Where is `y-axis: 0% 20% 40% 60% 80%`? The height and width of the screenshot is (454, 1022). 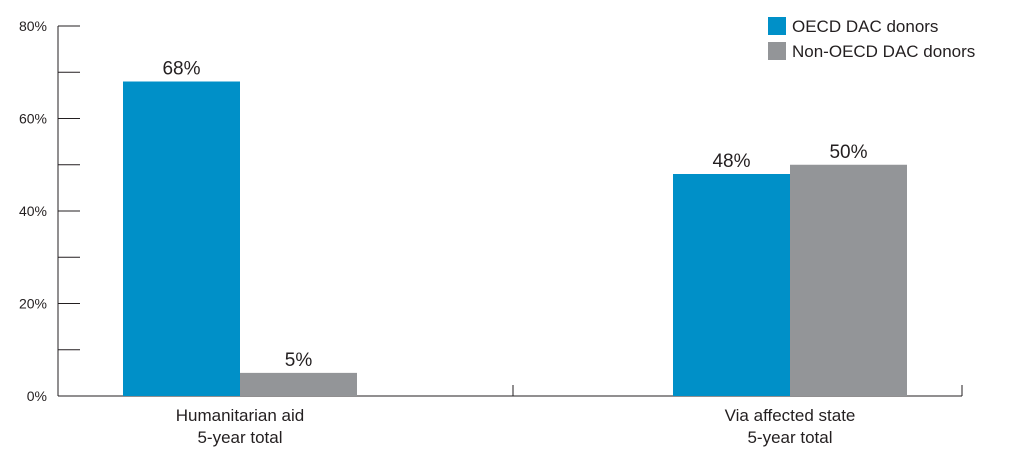 y-axis: 0% 20% 40% 60% 80% is located at coordinates (49, 211).